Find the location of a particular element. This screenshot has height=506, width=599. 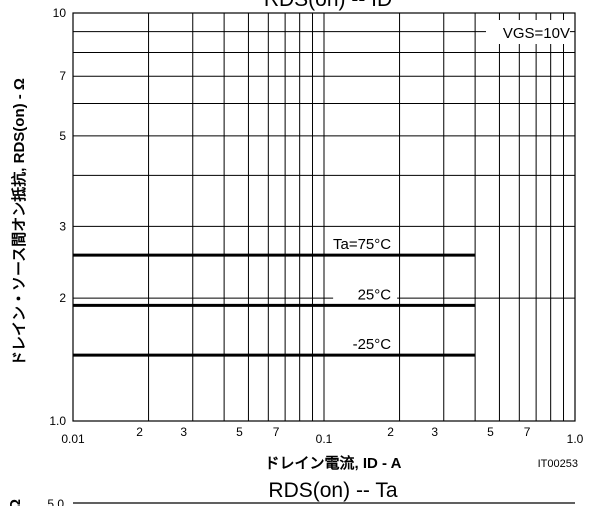

series-label: -25°C is located at coordinates (372, 344).